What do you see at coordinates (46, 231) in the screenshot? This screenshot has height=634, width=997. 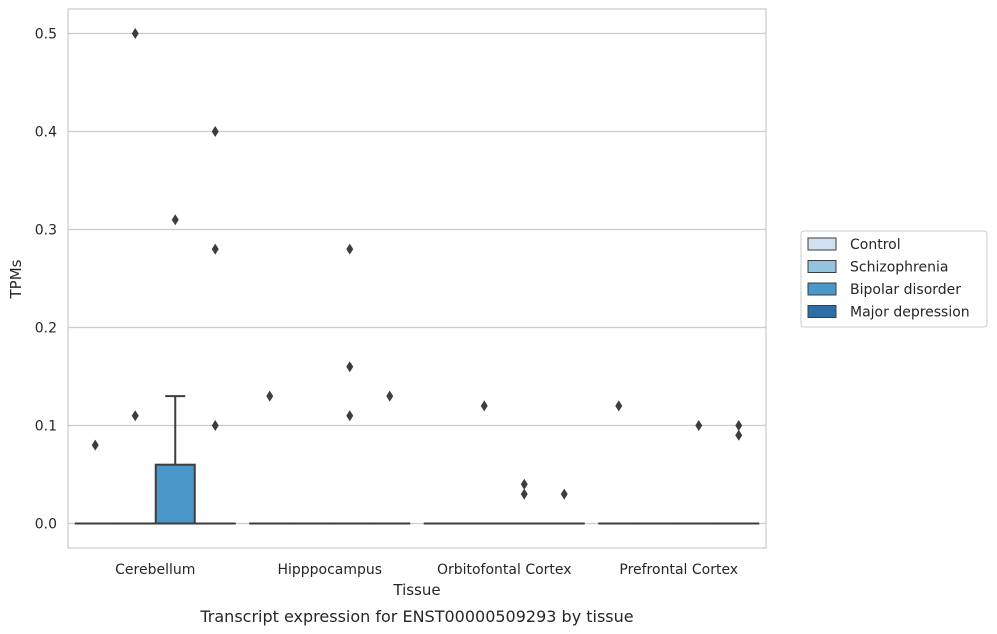 I see `y-tick-label: 0.3` at bounding box center [46, 231].